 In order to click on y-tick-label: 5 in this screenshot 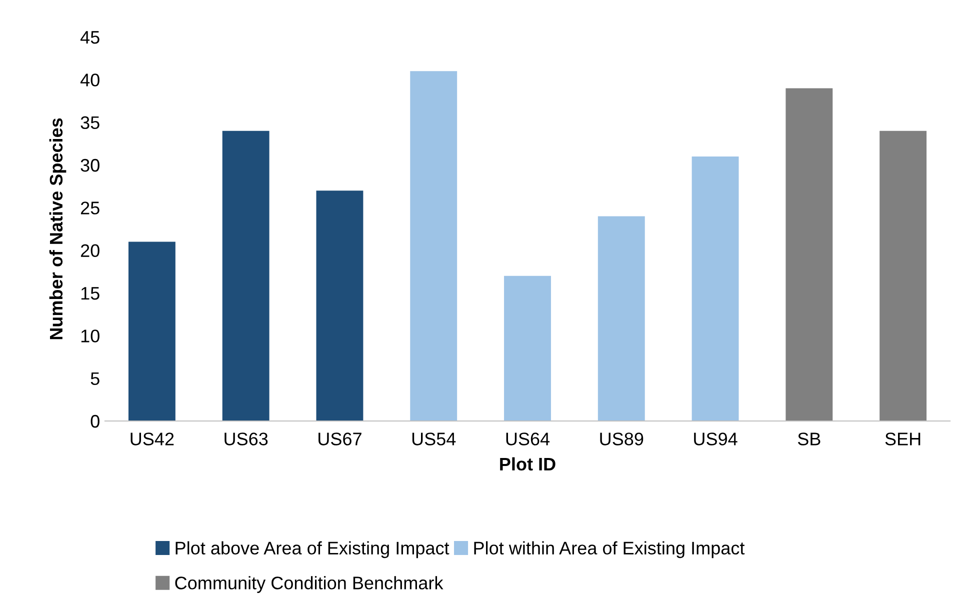, I will do `click(95, 379)`.